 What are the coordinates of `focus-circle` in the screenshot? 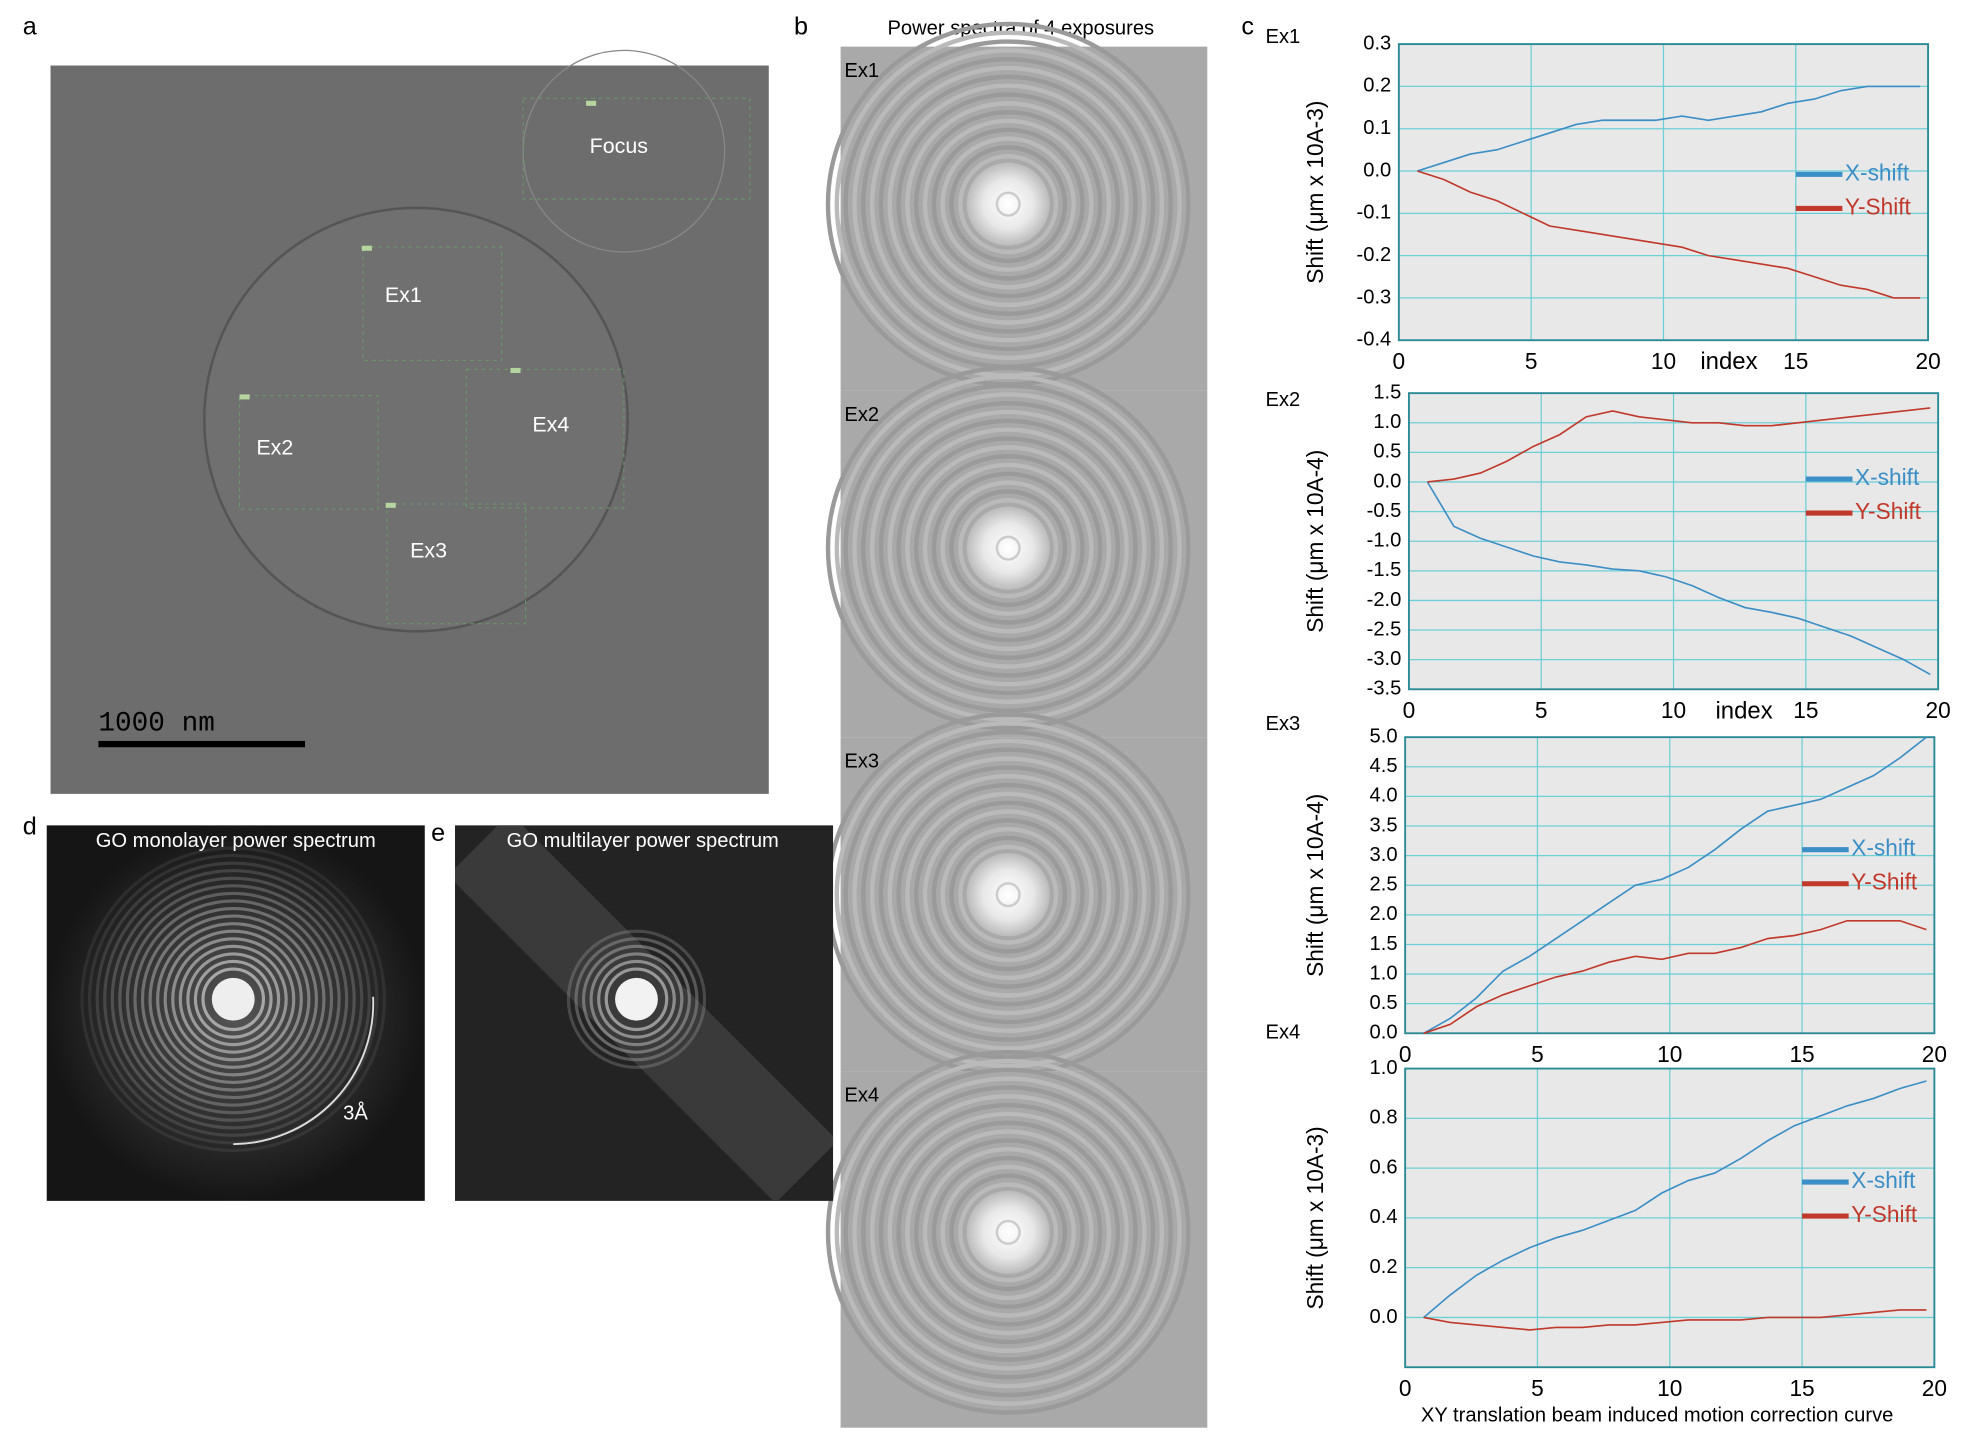 It's located at (624, 151).